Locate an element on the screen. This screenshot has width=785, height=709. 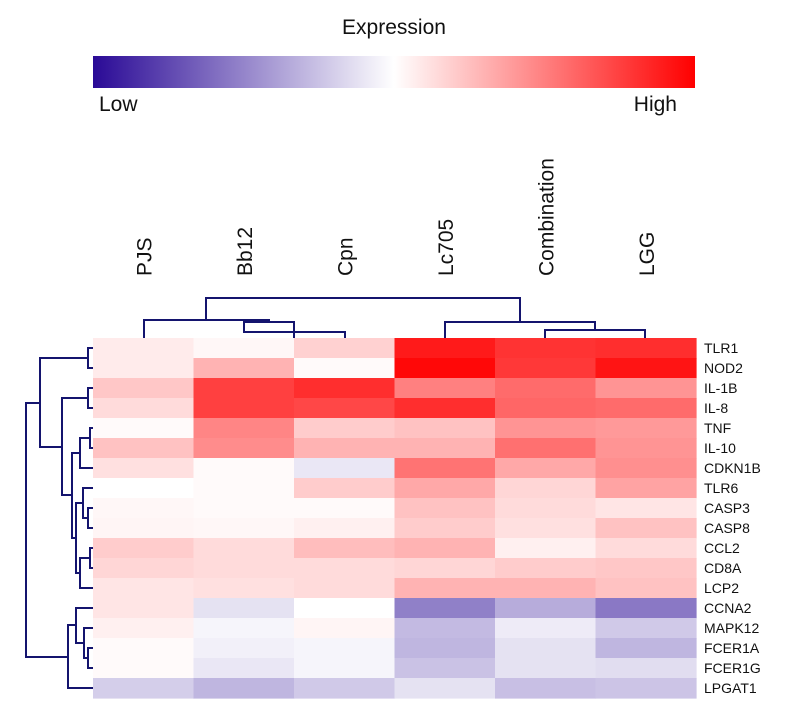
row-label: TLR6 is located at coordinates (721, 488).